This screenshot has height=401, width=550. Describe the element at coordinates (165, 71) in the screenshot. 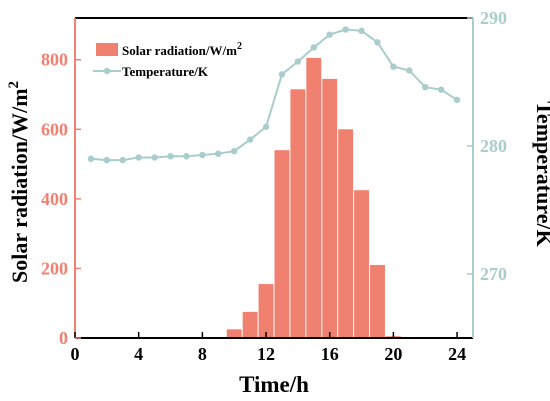

I see `legend-label-temperature: Temperature/K` at that location.